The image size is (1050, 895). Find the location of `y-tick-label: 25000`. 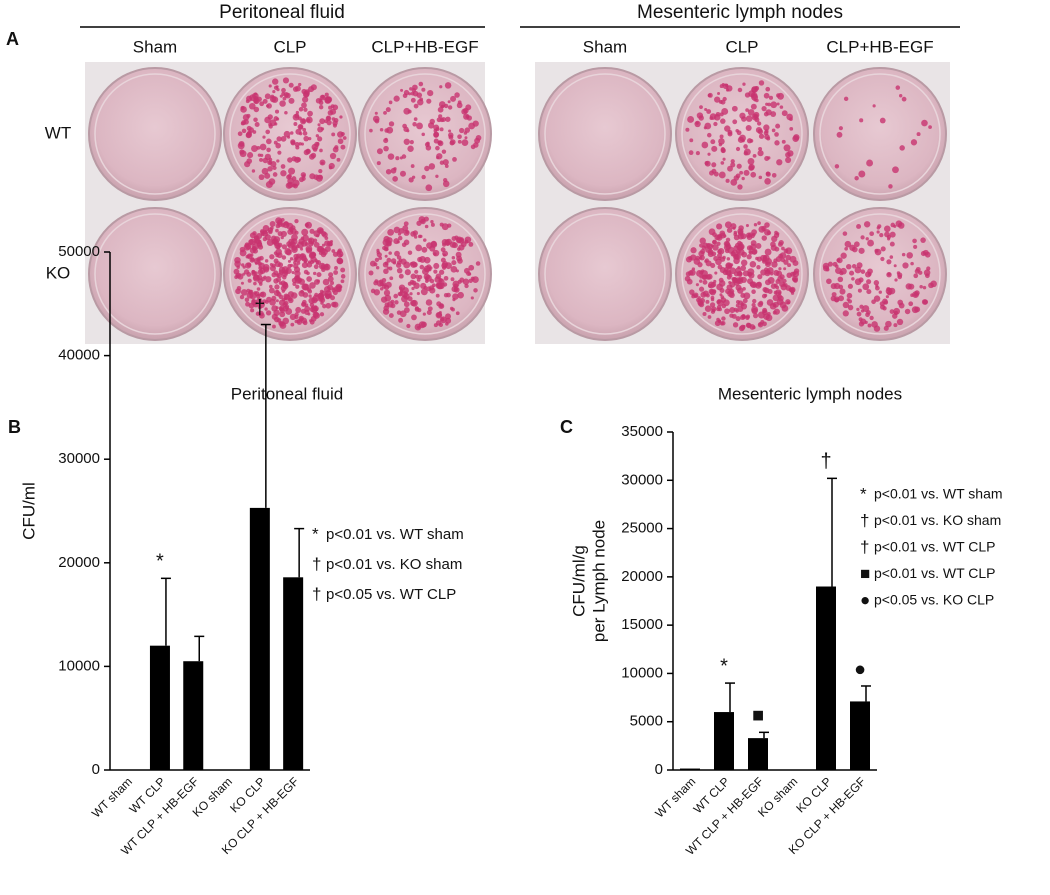

y-tick-label: 25000 is located at coordinates (642, 528).